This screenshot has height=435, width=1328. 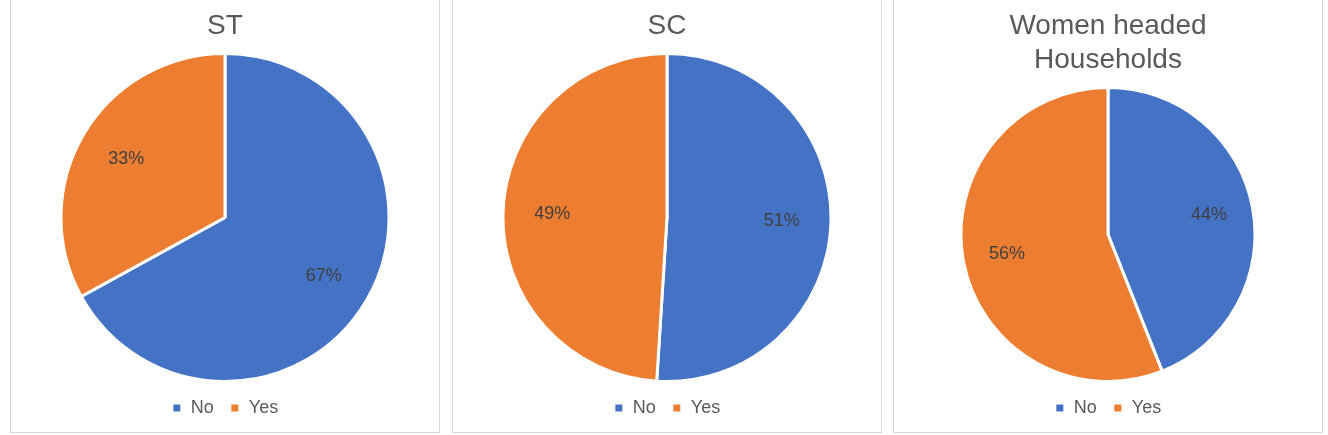 What do you see at coordinates (126, 158) in the screenshot?
I see `data-label: 33%` at bounding box center [126, 158].